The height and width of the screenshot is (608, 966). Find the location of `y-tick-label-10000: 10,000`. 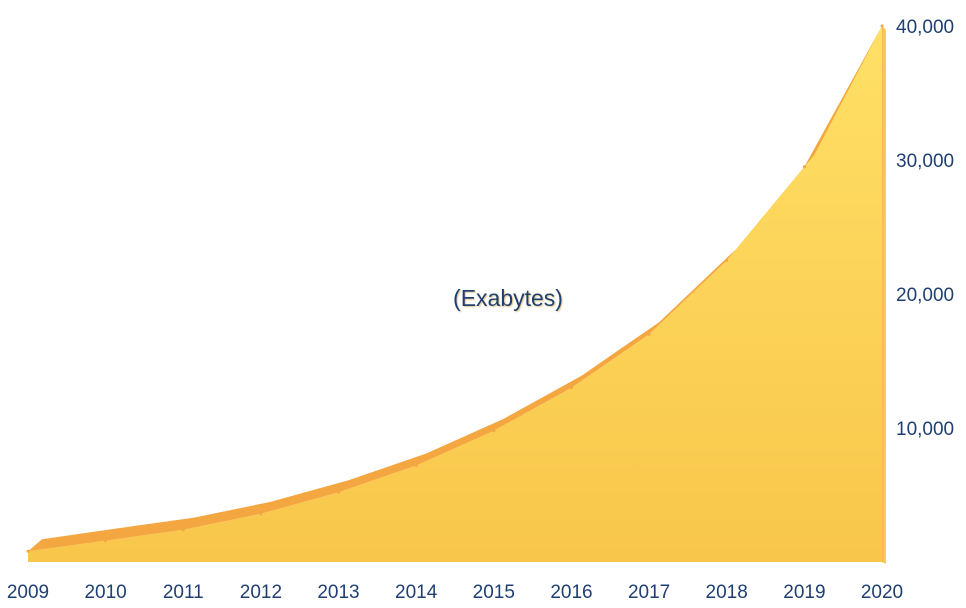

y-tick-label-10000: 10,000 is located at coordinates (925, 429).